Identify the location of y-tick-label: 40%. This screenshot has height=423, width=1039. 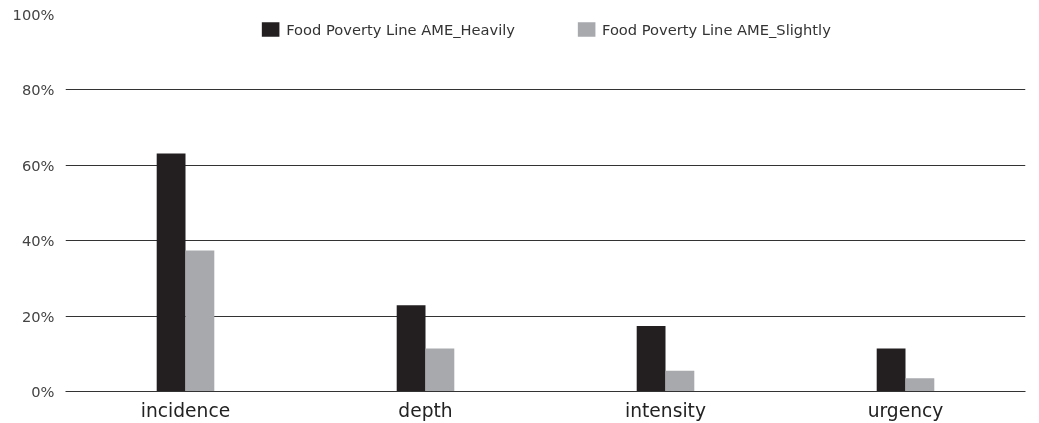
(38, 241).